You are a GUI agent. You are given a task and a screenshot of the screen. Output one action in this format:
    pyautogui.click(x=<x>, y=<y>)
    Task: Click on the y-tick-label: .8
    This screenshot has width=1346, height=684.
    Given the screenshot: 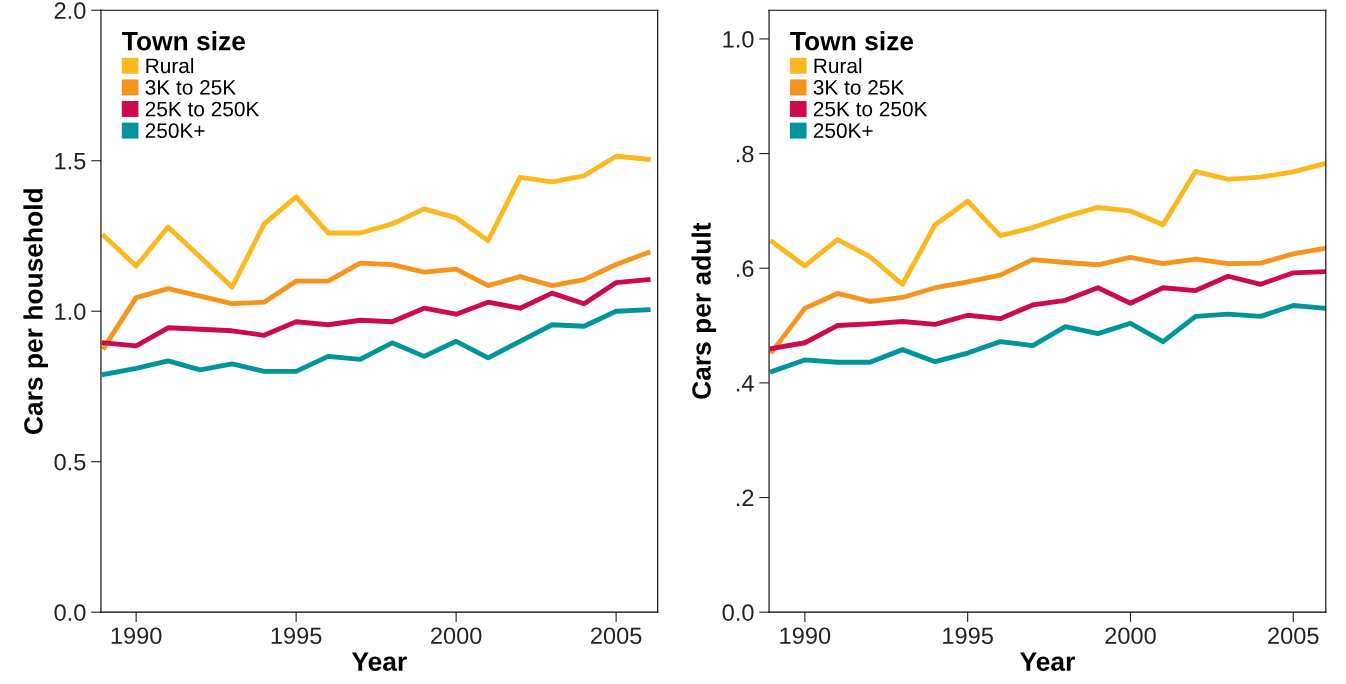 What is the action you would take?
    pyautogui.click(x=745, y=154)
    